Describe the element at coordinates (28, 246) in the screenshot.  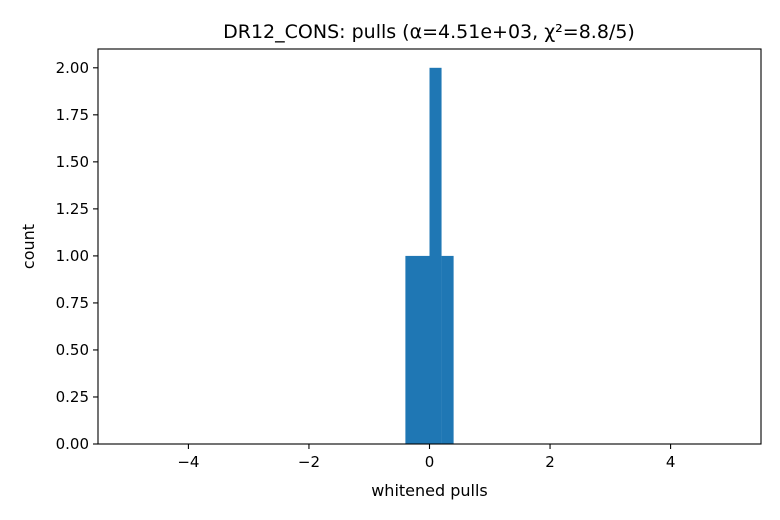
I see `y-axis-label: count` at that location.